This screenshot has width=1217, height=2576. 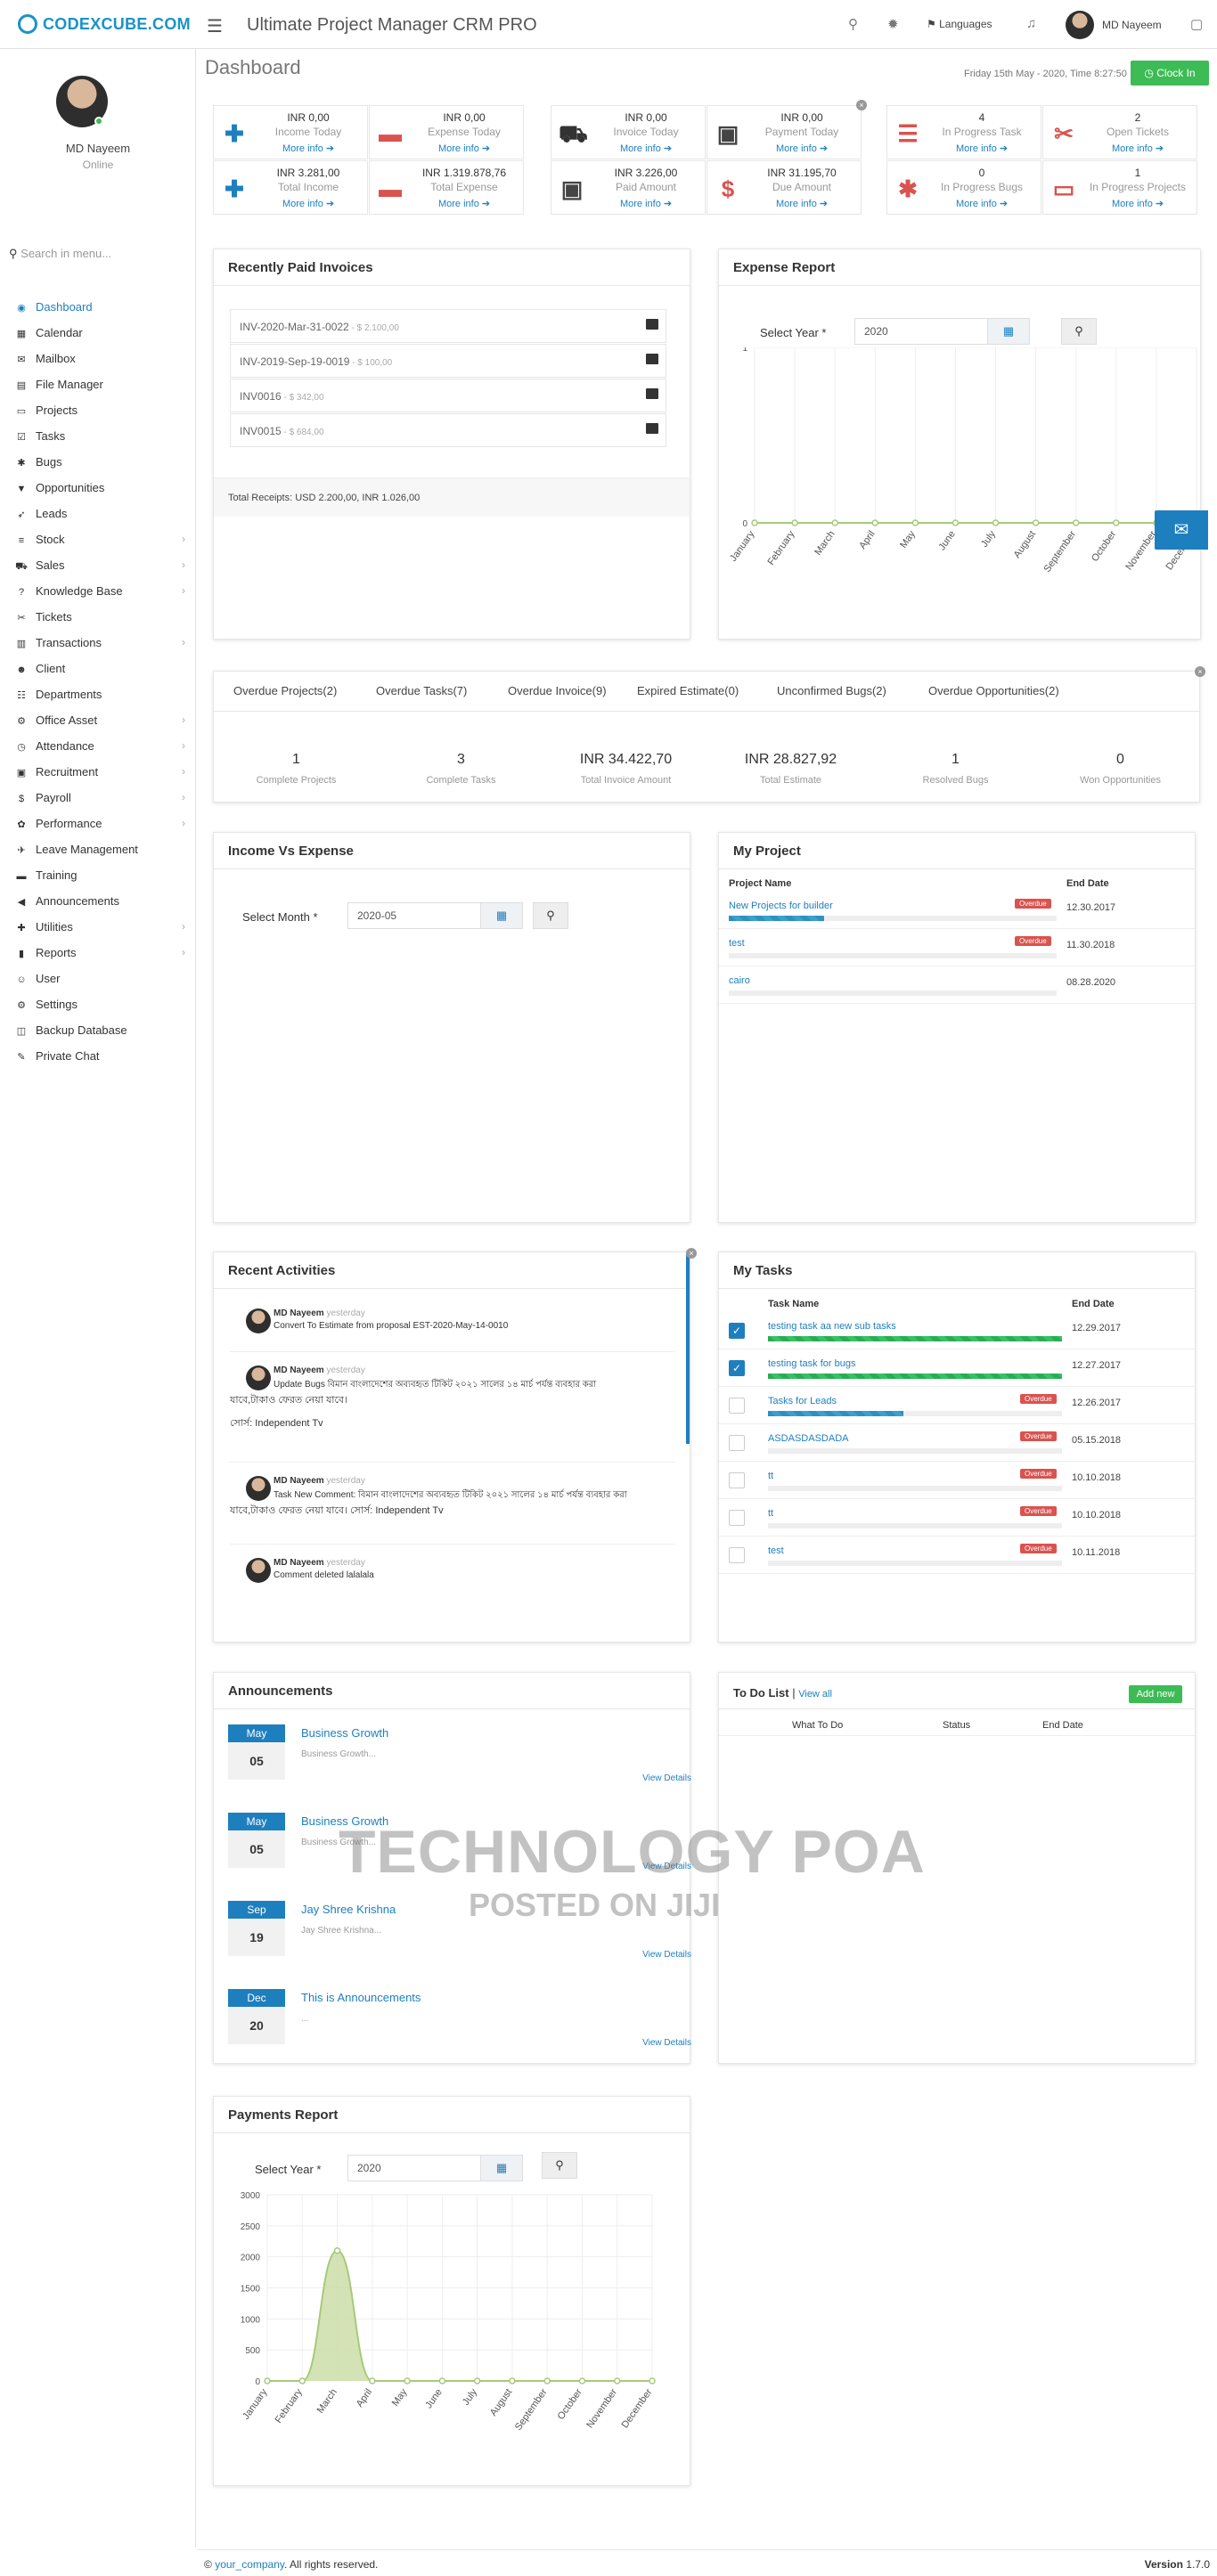 What do you see at coordinates (98, 927) in the screenshot?
I see `sidebar-item-utilities: ✚ Utilities ›` at bounding box center [98, 927].